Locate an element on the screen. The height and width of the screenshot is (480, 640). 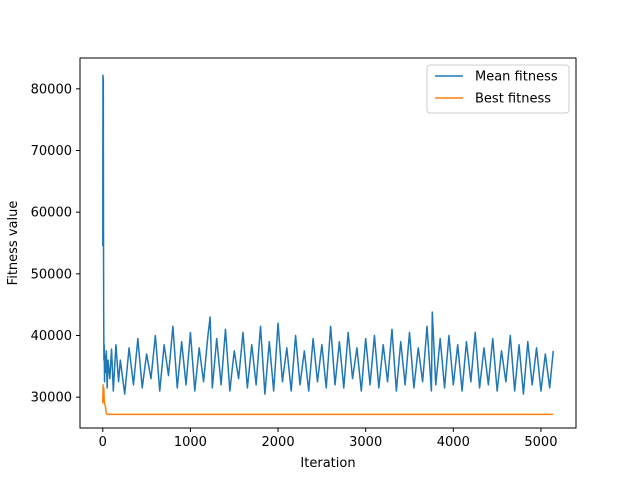
x-tick-label: 1000 is located at coordinates (190, 442).